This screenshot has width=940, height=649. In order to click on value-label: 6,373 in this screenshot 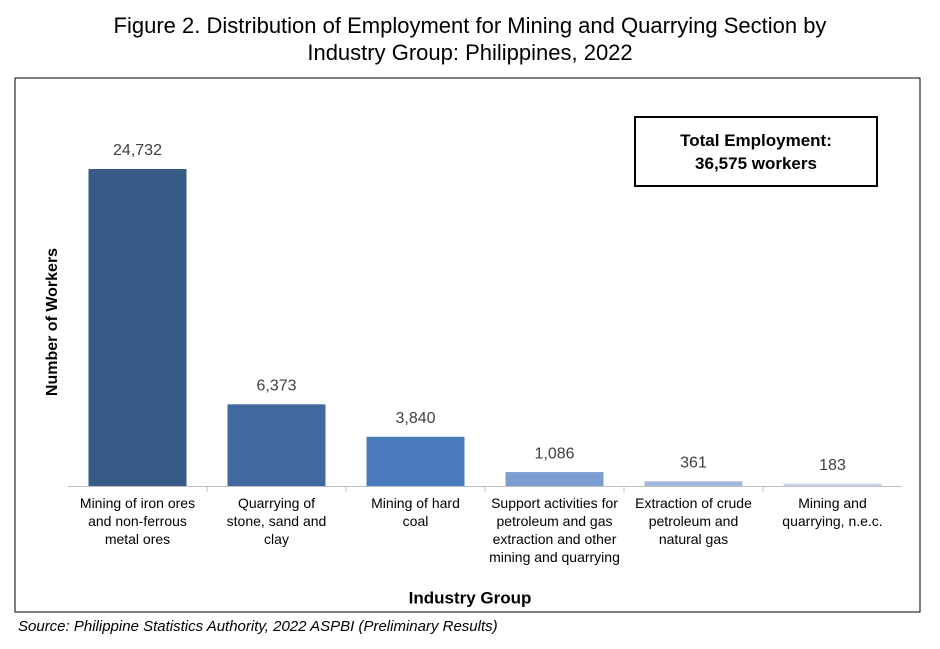, I will do `click(276, 386)`.